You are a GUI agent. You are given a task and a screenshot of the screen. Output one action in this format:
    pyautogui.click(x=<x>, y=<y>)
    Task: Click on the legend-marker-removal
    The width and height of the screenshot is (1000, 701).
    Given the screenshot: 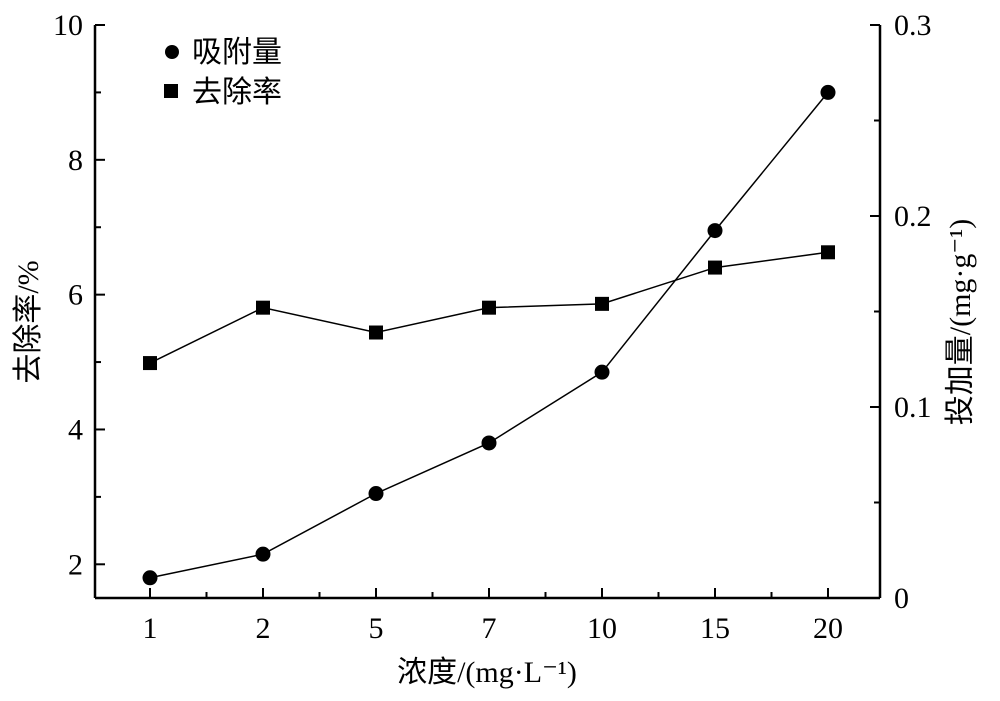 What is the action you would take?
    pyautogui.click(x=171, y=91)
    